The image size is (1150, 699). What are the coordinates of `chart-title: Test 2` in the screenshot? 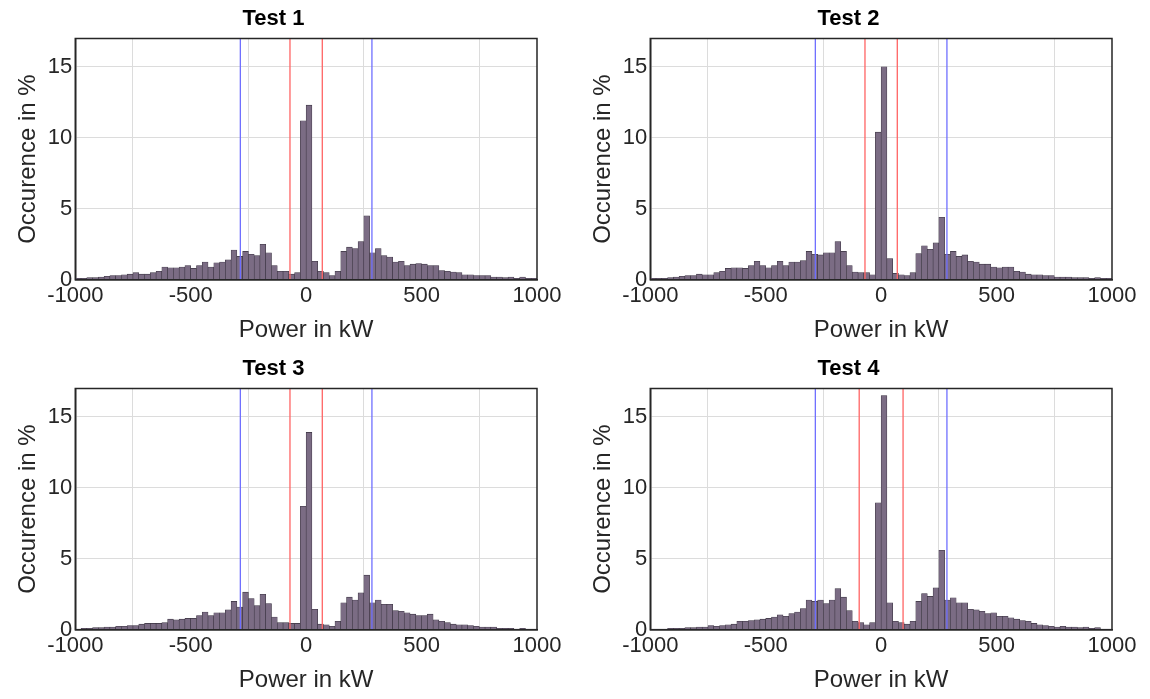 It's located at (848, 18).